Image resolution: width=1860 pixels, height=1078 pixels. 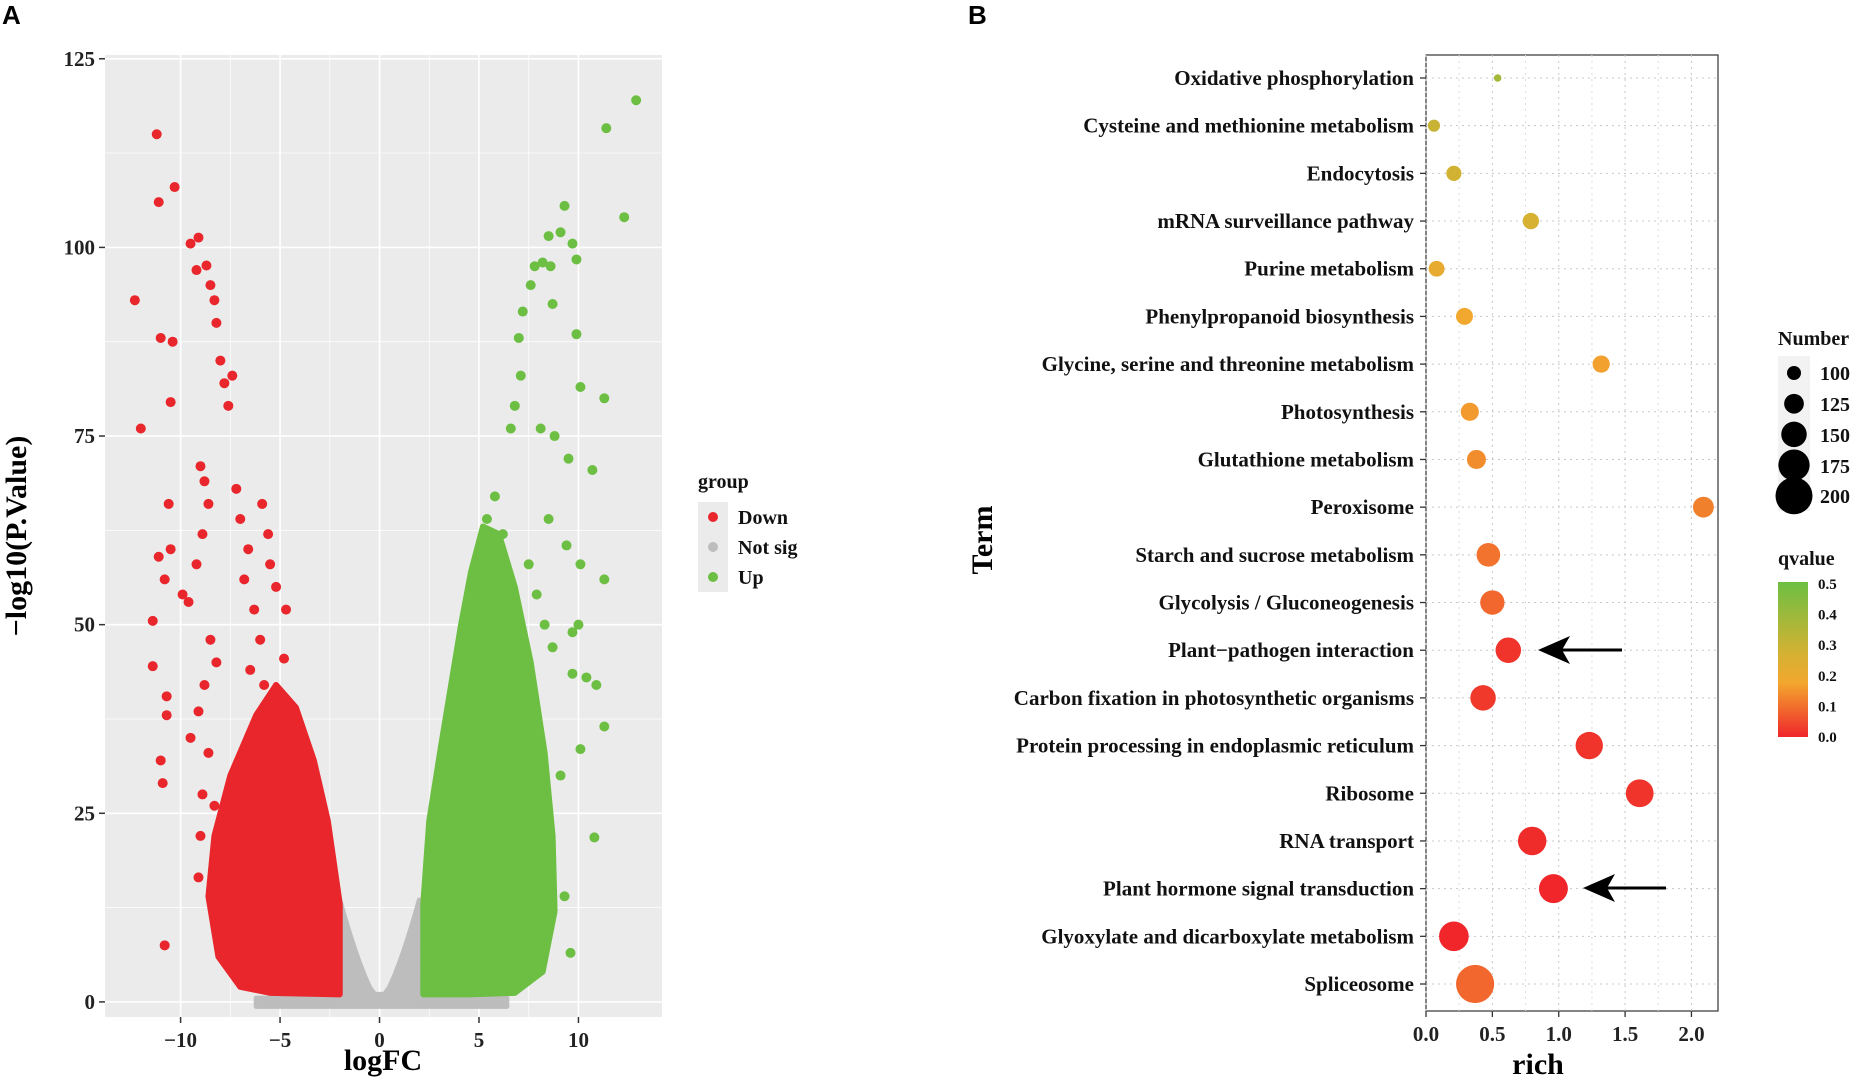 I want to click on term-label: Glyoxylate and dicarboxylate metabolism, so click(x=1227, y=936).